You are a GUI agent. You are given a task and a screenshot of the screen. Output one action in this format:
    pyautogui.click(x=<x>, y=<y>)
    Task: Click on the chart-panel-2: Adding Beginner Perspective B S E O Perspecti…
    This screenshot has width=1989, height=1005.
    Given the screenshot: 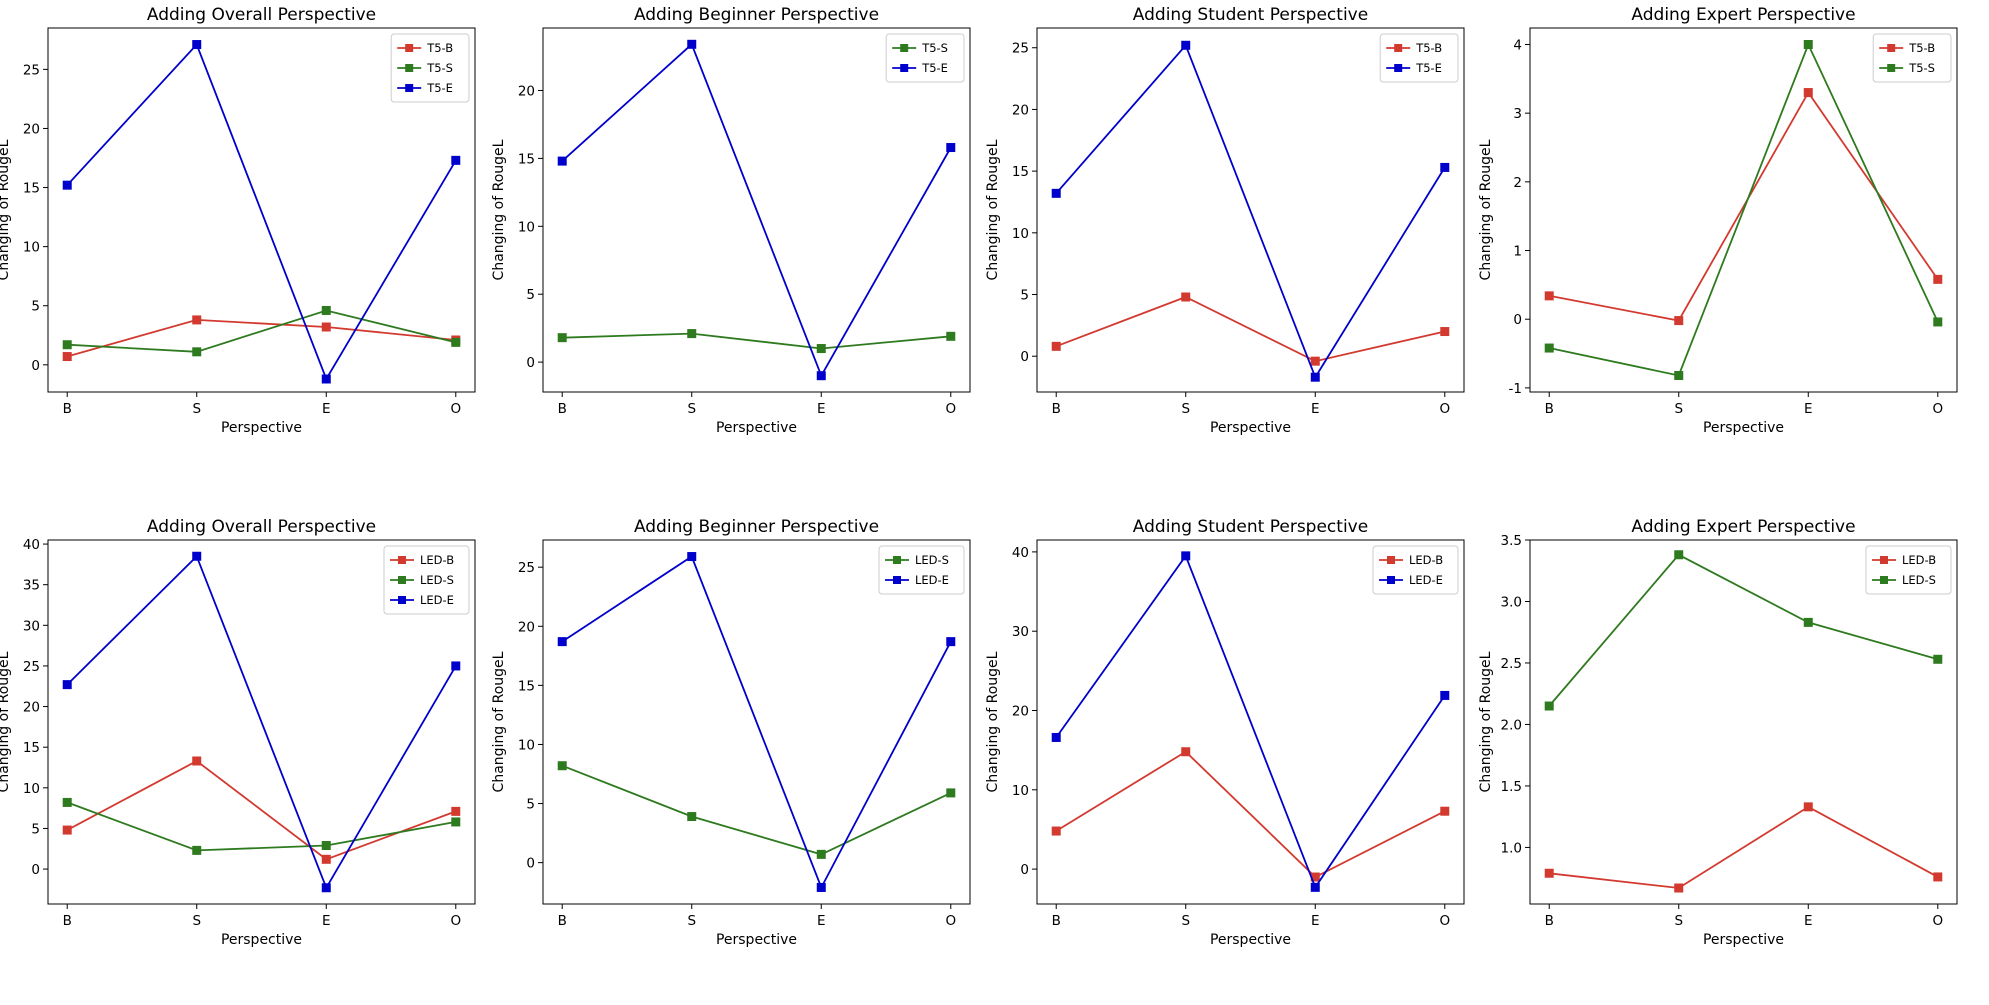 What is the action you would take?
    pyautogui.click(x=731, y=220)
    